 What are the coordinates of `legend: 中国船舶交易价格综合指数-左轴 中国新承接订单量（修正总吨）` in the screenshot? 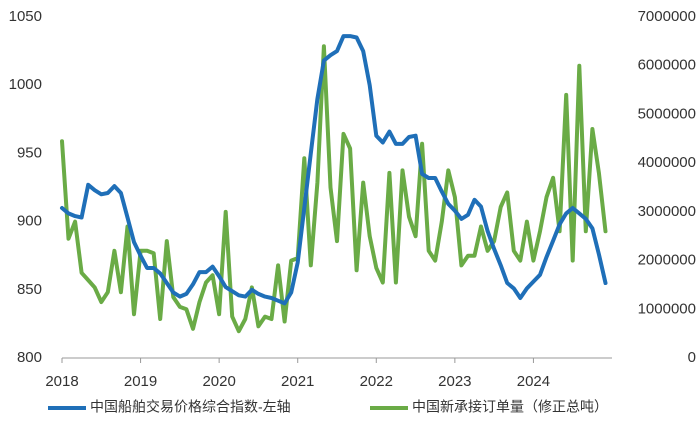 It's located at (328, 407).